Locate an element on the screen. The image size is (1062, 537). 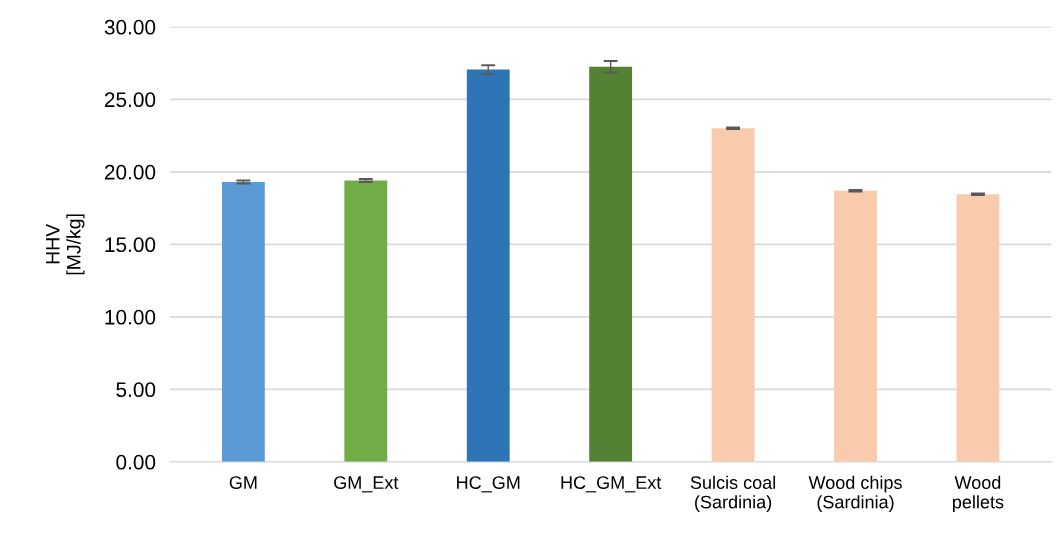
x-tick-label: GM_Ext is located at coordinates (366, 484).